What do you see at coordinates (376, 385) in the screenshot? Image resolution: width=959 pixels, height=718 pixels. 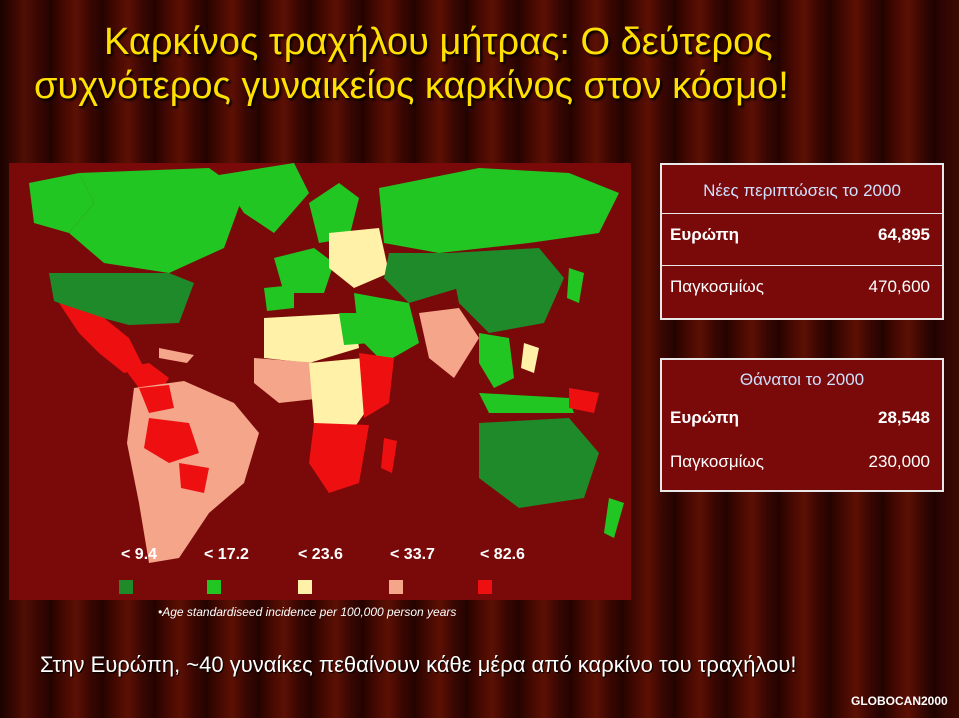 I see `region-east-africa` at bounding box center [376, 385].